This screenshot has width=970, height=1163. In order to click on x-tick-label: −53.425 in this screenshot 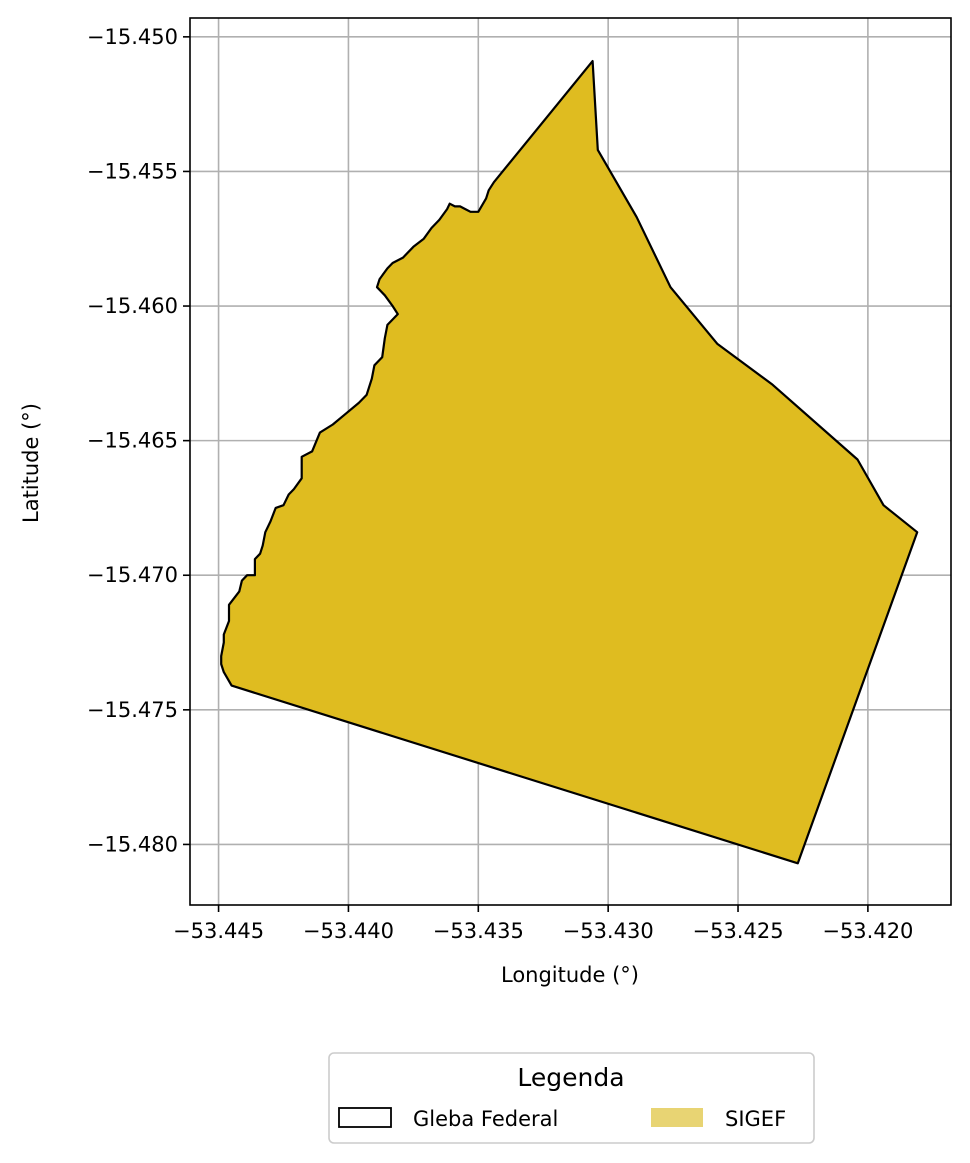, I will do `click(737, 931)`.